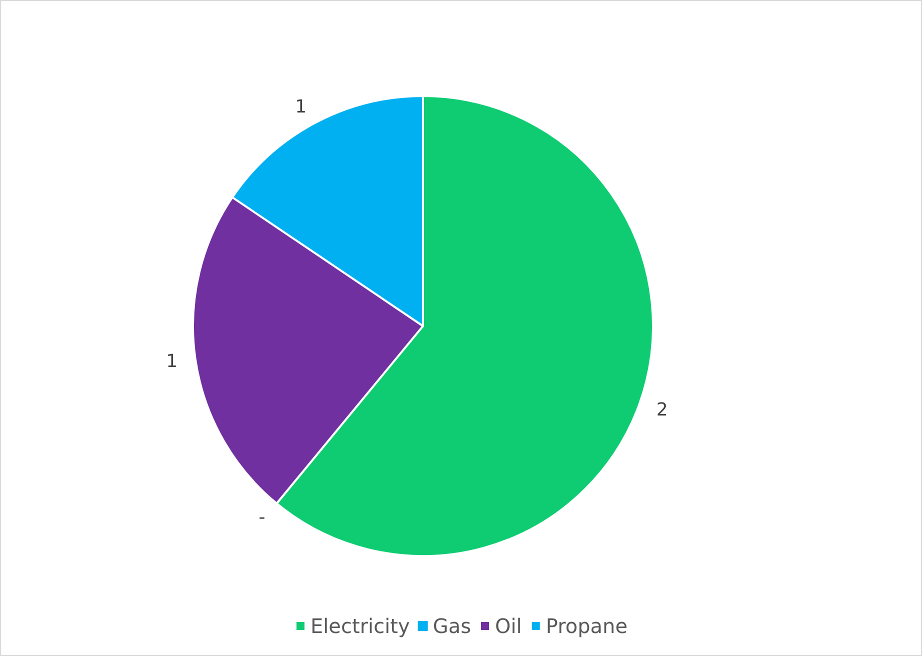  Describe the element at coordinates (452, 626) in the screenshot. I see `legend-label: Gas` at that location.